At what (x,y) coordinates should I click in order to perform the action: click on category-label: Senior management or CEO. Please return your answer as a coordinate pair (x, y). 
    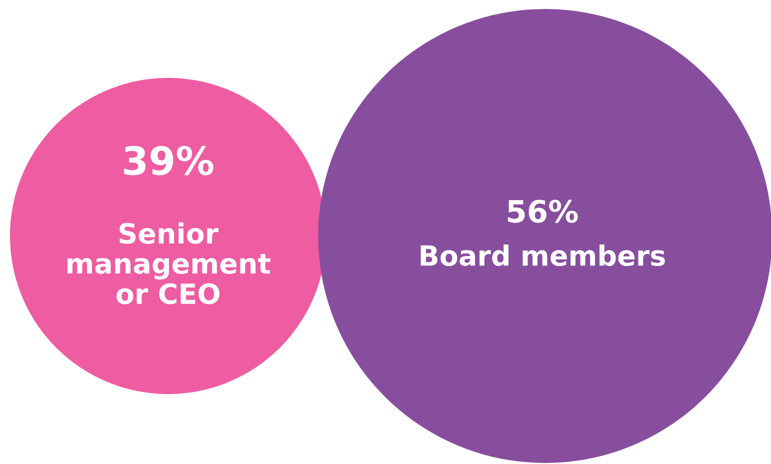
    Looking at the image, I should click on (169, 263).